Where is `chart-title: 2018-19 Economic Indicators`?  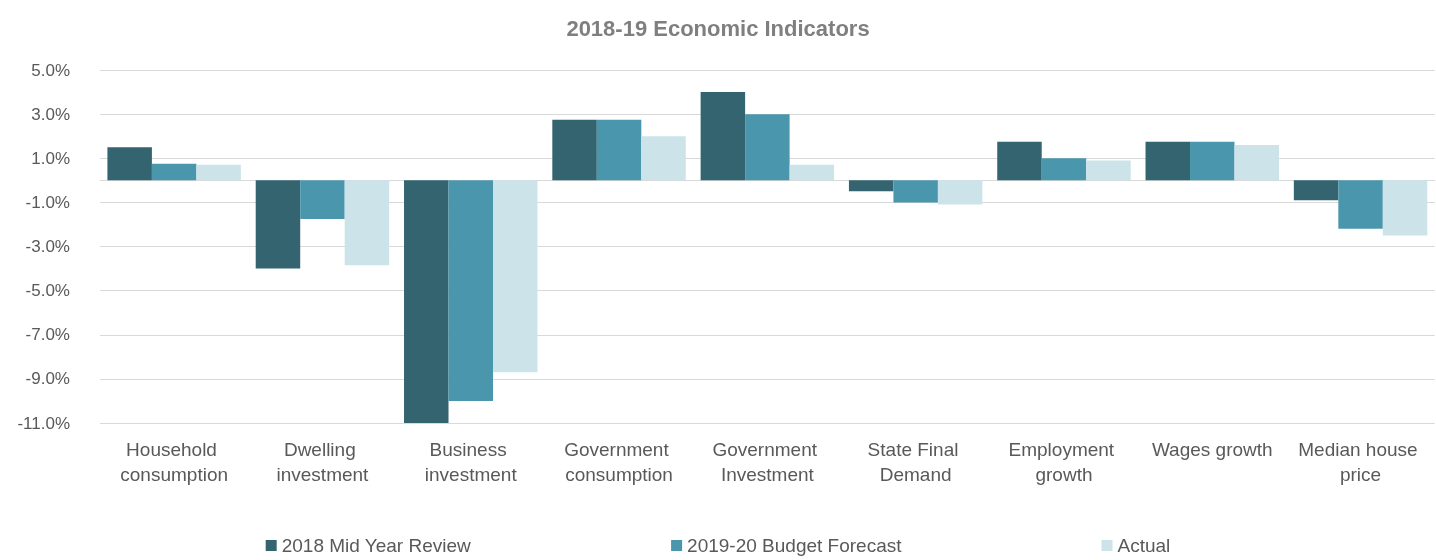
chart-title: 2018-19 Economic Indicators is located at coordinates (718, 28).